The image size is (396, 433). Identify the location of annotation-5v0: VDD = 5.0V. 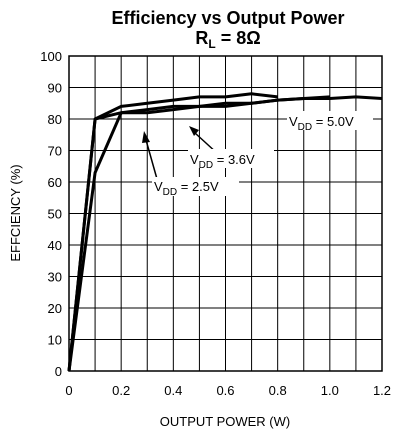
(330, 122).